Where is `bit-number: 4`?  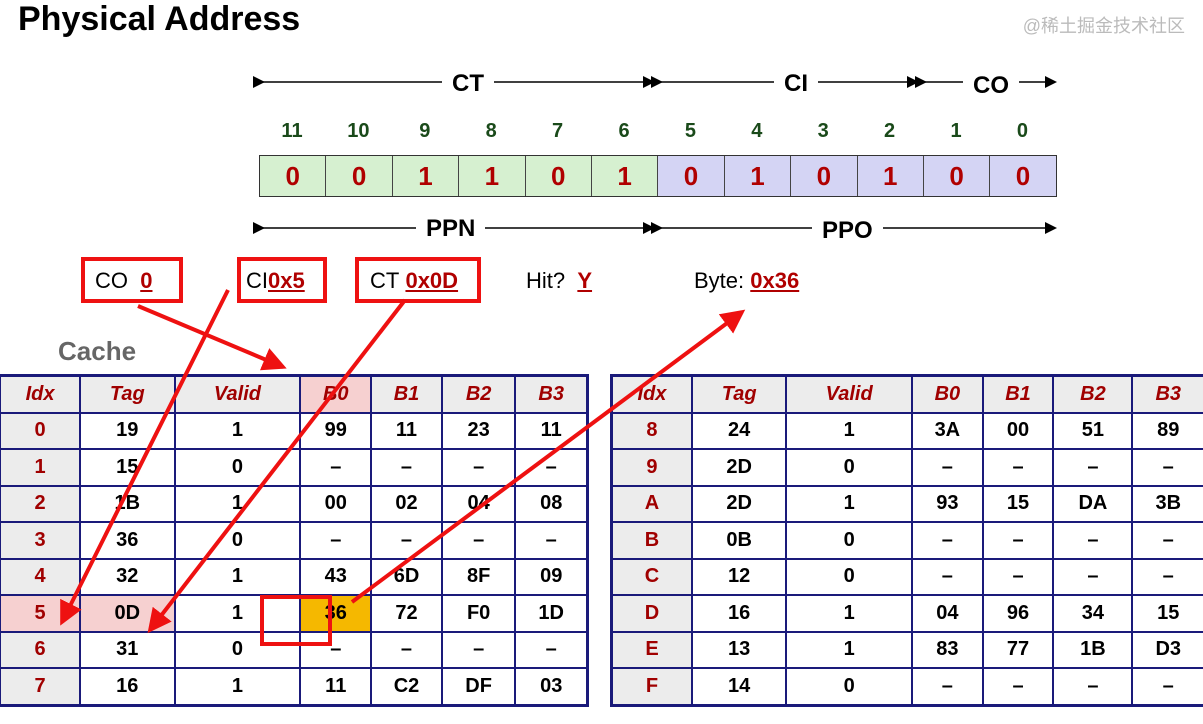 bit-number: 4 is located at coordinates (757, 131).